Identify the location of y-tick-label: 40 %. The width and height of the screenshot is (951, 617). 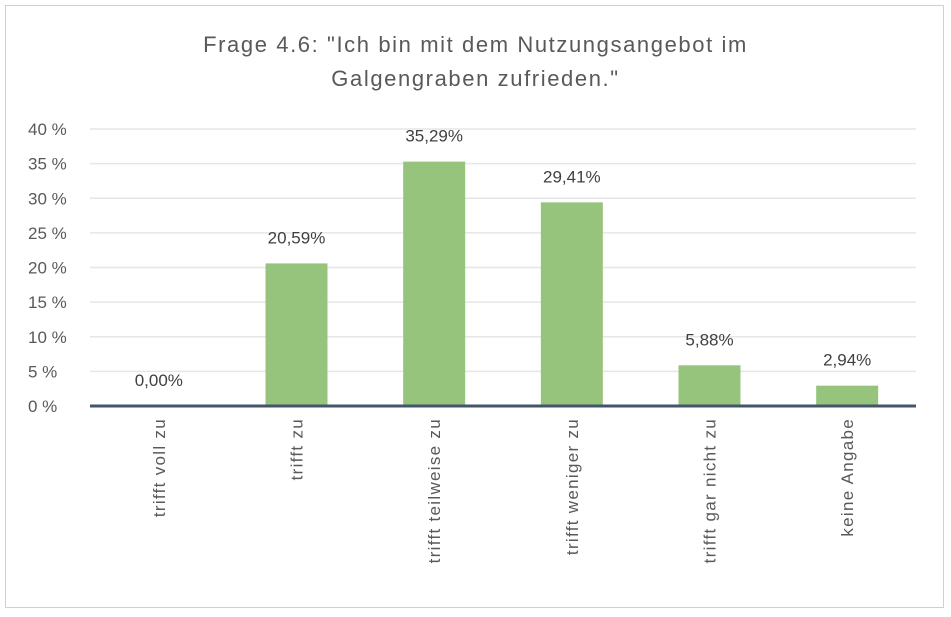
(47, 129).